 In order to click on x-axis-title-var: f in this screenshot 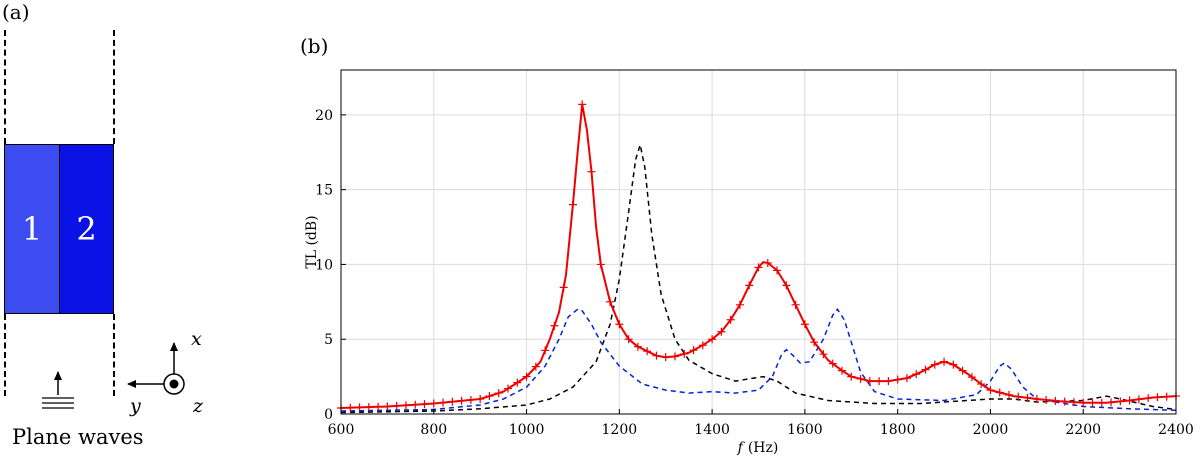, I will do `click(741, 448)`.